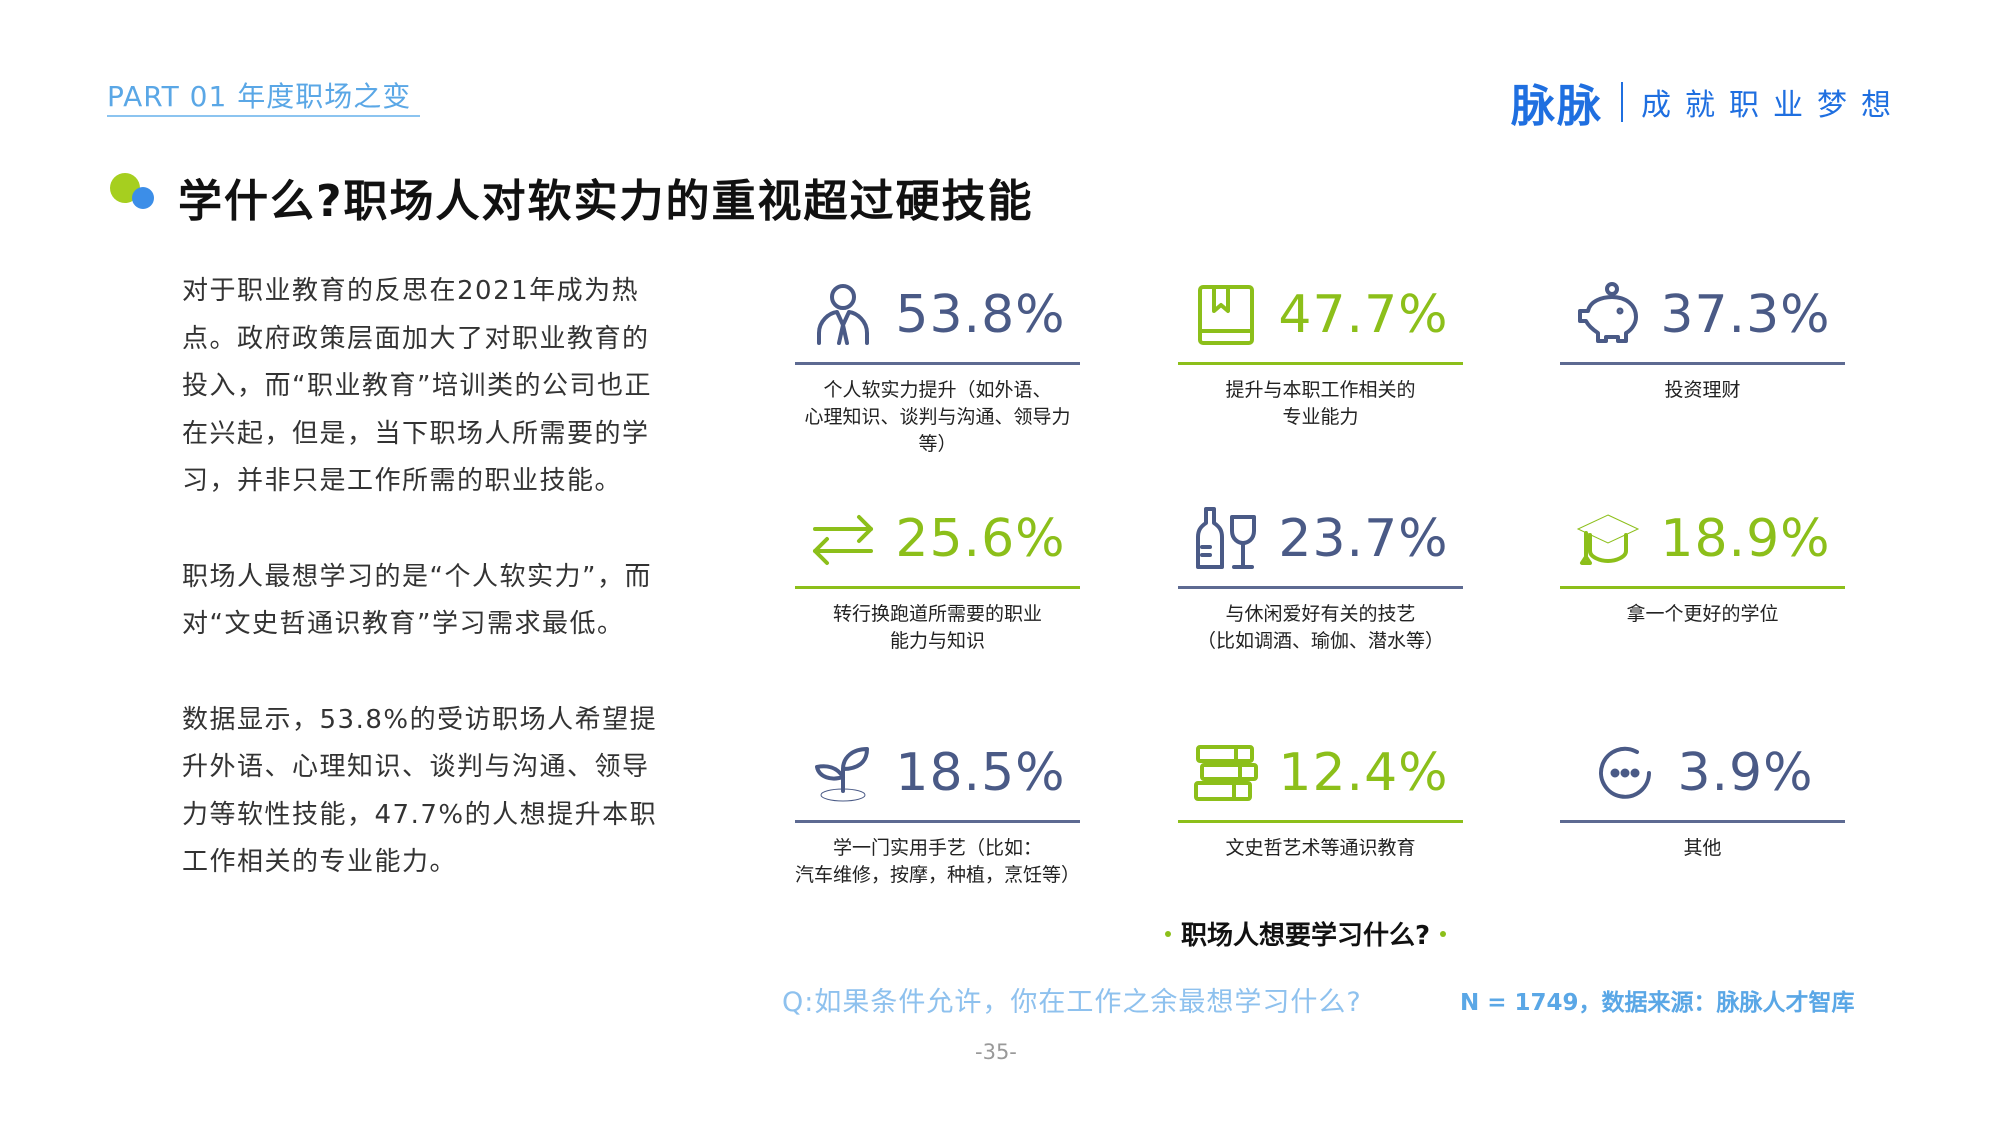  What do you see at coordinates (1320, 574) in the screenshot?
I see `stat-hobby: 23.7% 与休闲爱好有关的技艺 （比如调酒、瑜伽、潜水等）` at bounding box center [1320, 574].